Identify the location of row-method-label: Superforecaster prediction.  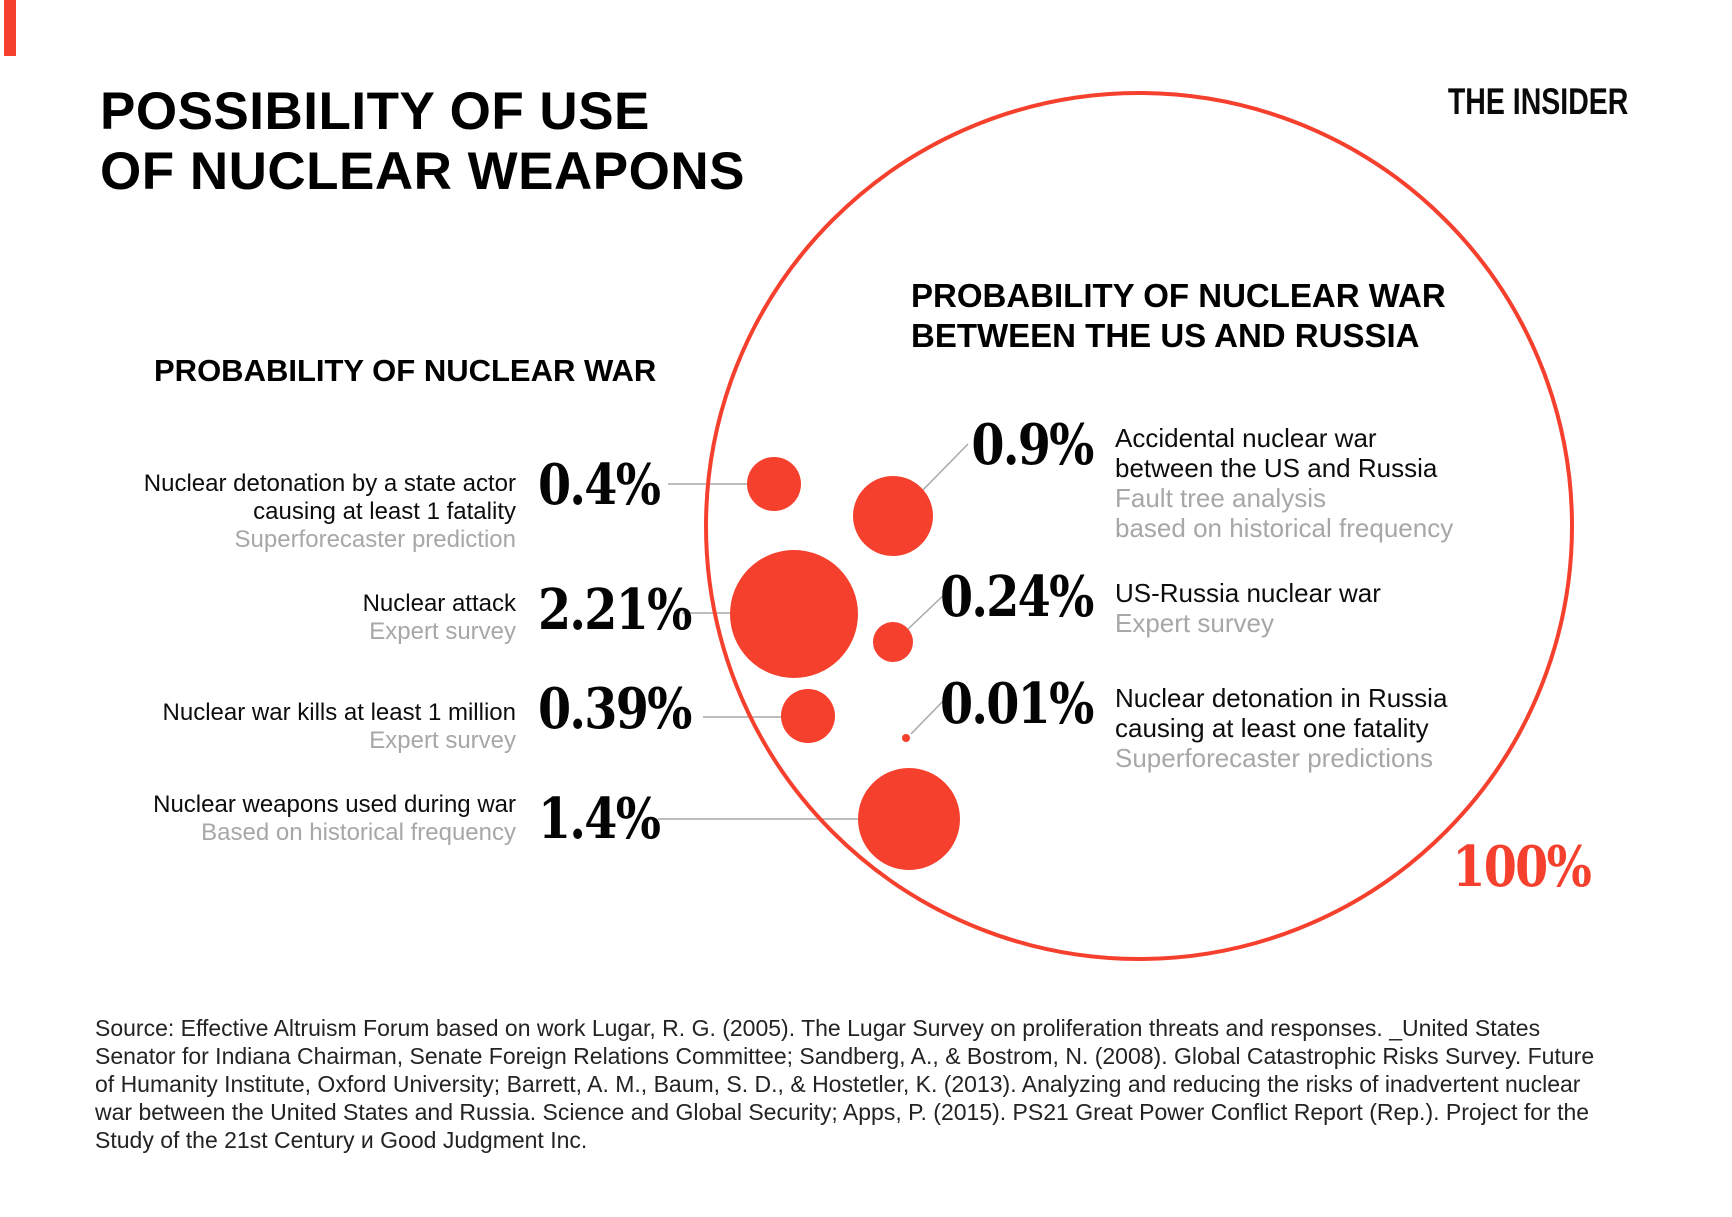
(375, 539).